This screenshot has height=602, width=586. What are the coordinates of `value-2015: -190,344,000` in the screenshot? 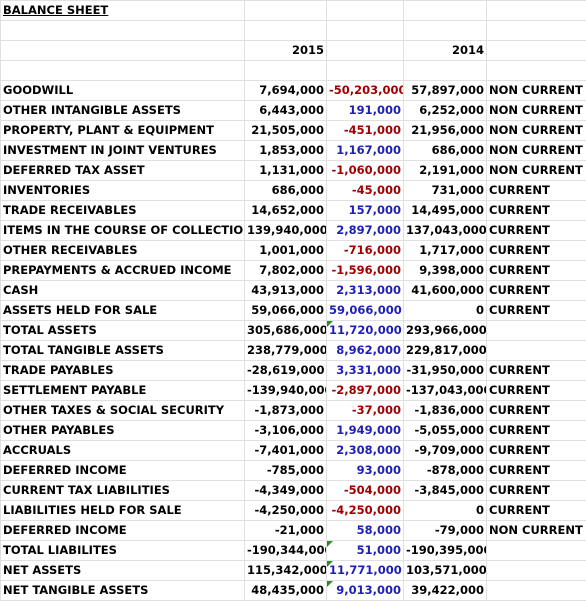 It's located at (285, 550).